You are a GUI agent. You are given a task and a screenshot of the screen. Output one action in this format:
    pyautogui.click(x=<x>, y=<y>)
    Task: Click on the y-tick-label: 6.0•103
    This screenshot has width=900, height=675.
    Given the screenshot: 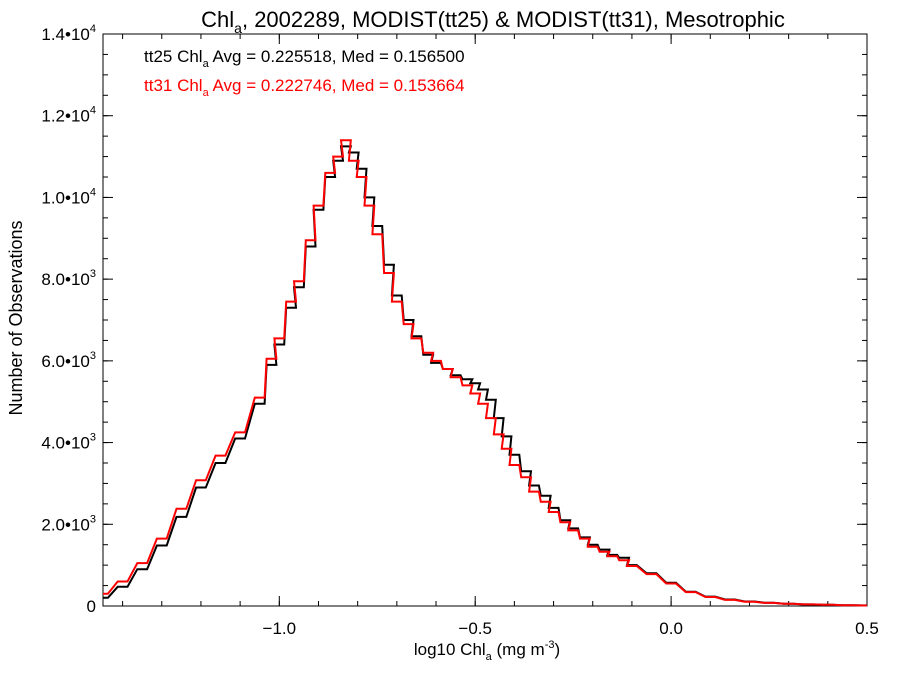 What is the action you would take?
    pyautogui.click(x=68, y=360)
    